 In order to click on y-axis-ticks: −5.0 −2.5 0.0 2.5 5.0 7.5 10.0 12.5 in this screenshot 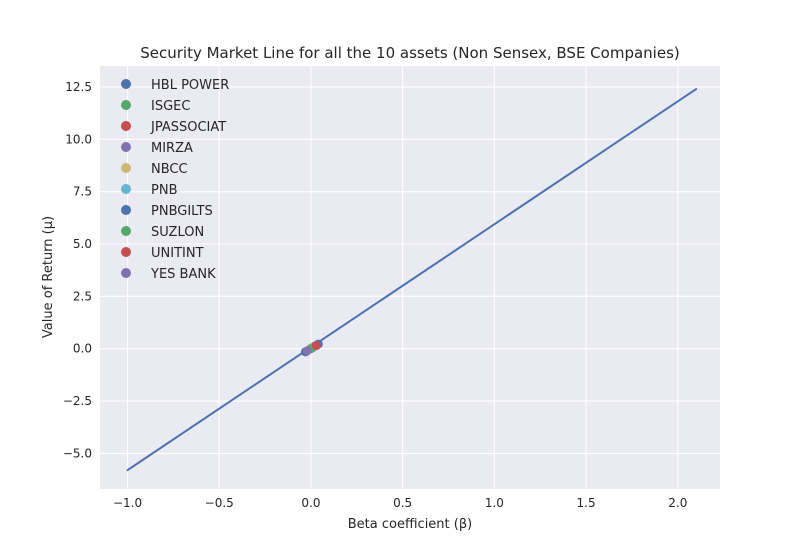, I will do `click(77, 270)`.